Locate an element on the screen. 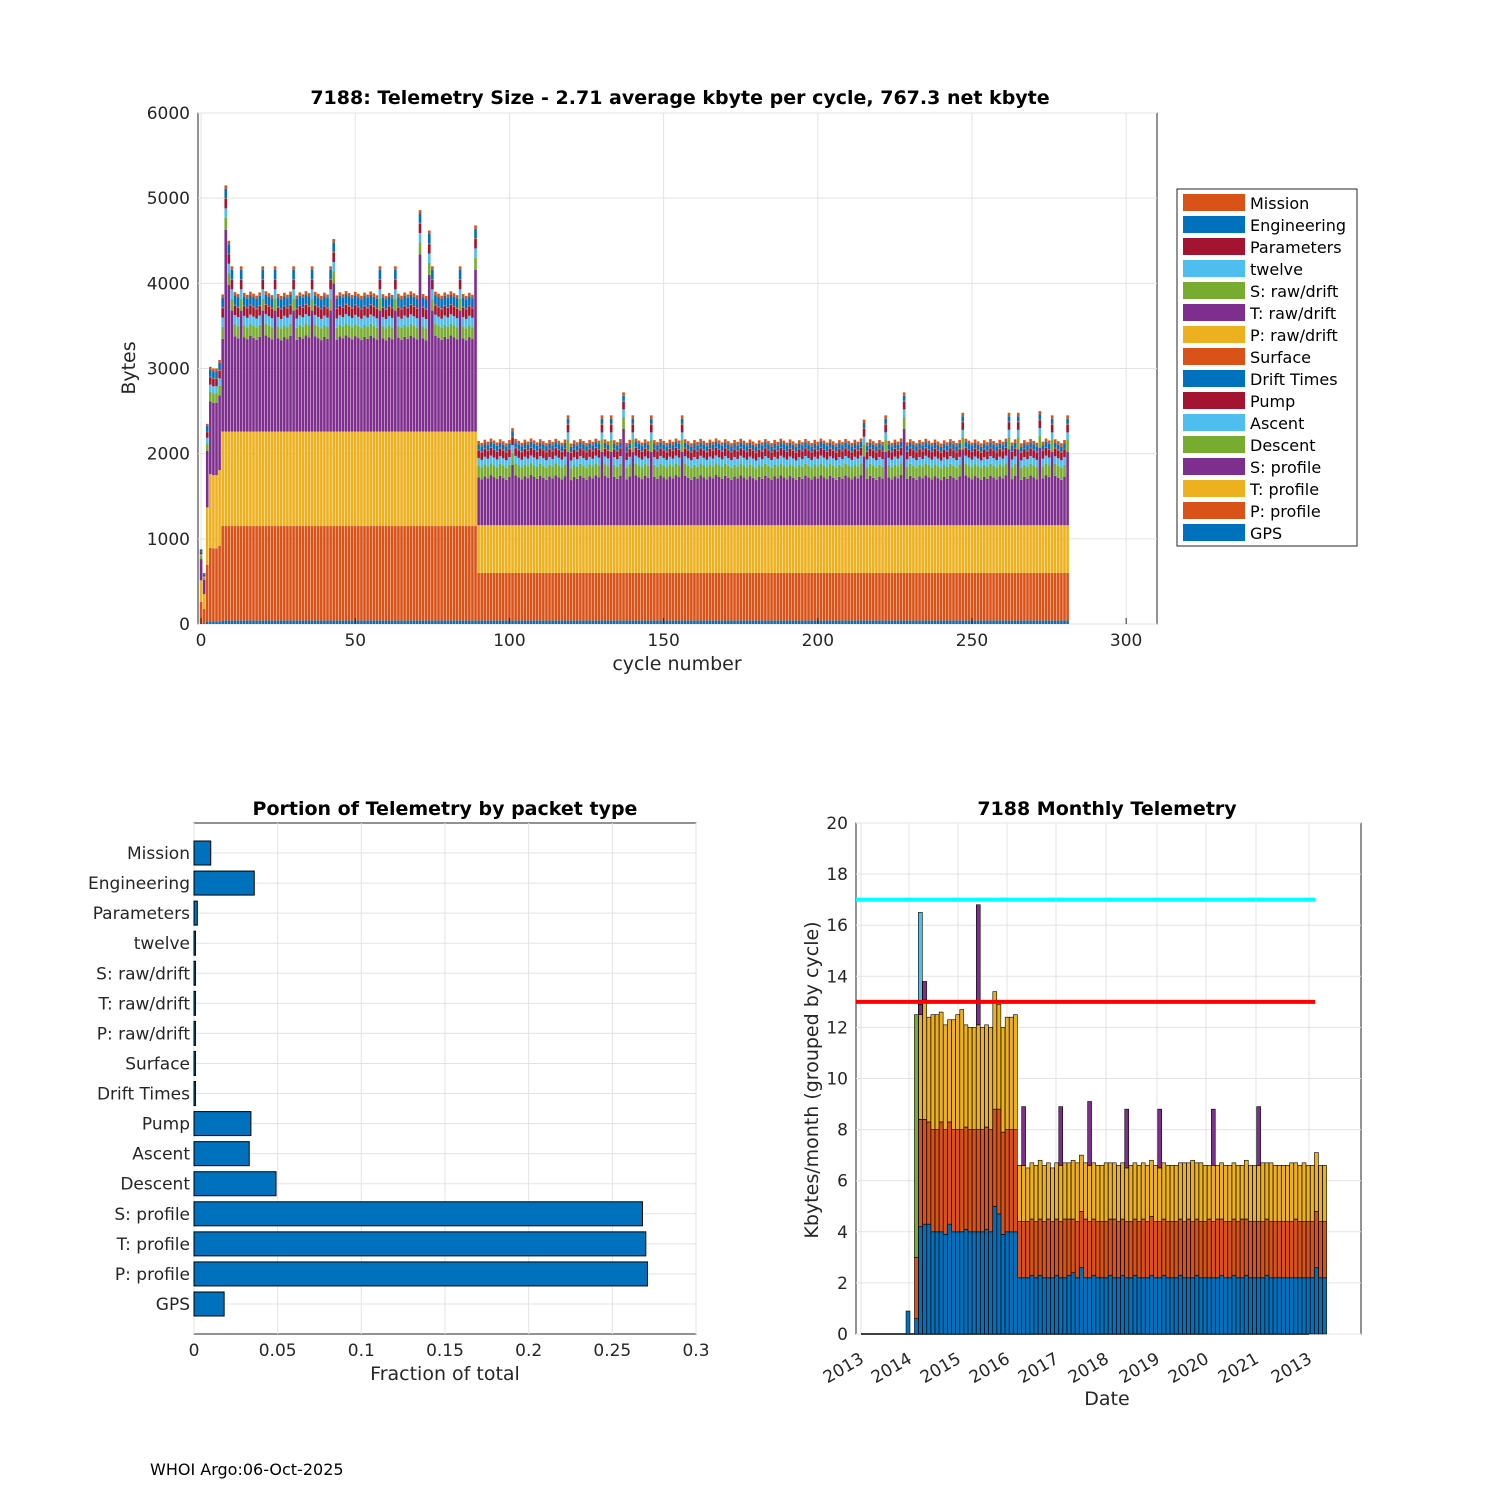 The image size is (1500, 1500). bl-bar is located at coordinates (235, 1184).